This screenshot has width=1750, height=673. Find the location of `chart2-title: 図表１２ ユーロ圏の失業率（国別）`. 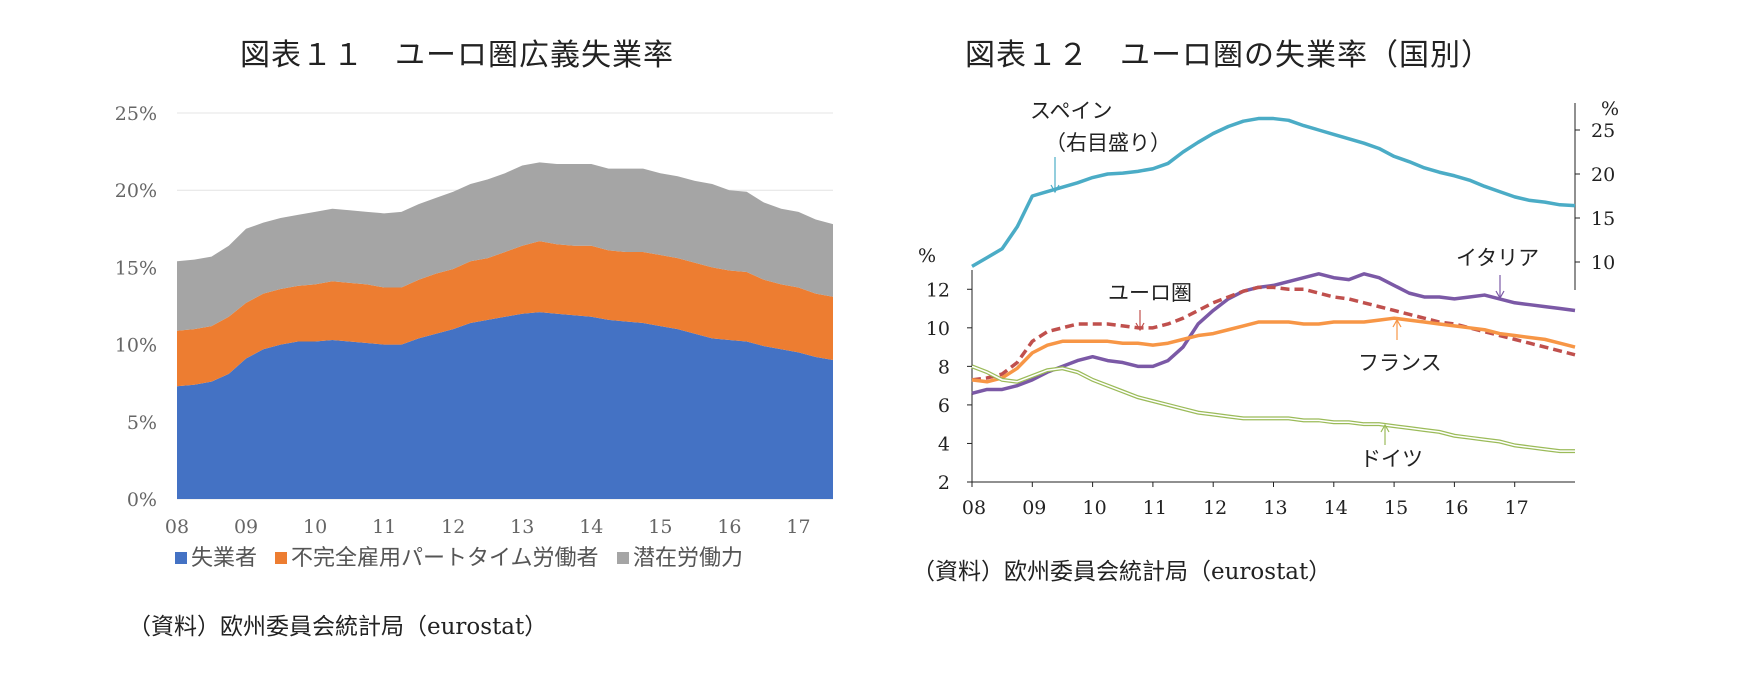

chart2-title: 図表１２ ユーロ圏の失業率（国別） is located at coordinates (1228, 55).